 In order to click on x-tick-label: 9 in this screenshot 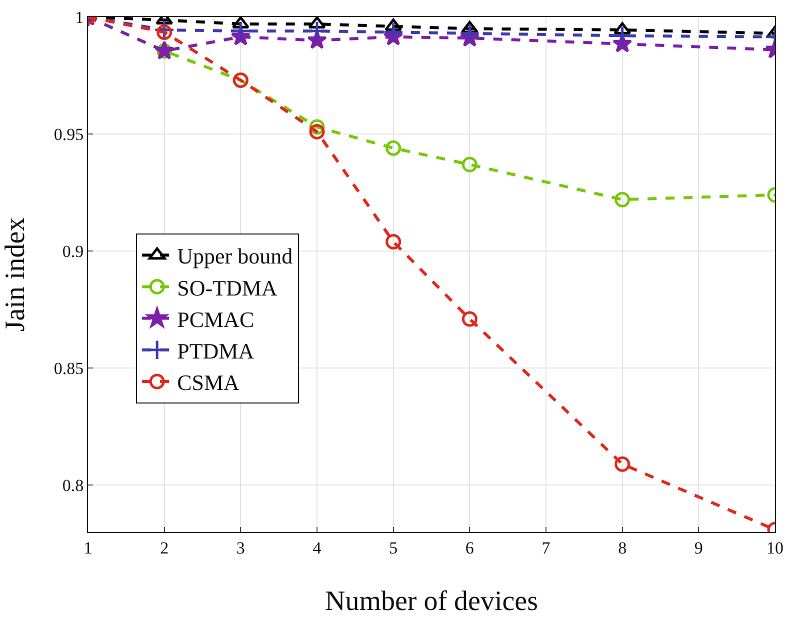, I will do `click(698, 548)`.